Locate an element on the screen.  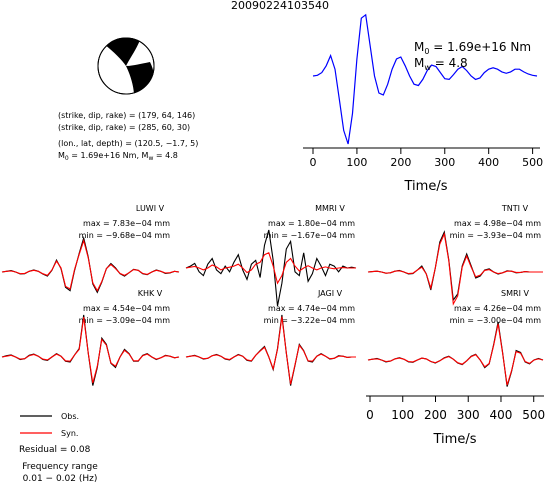
stf-x-tick-label: 200 is located at coordinates (400, 162).